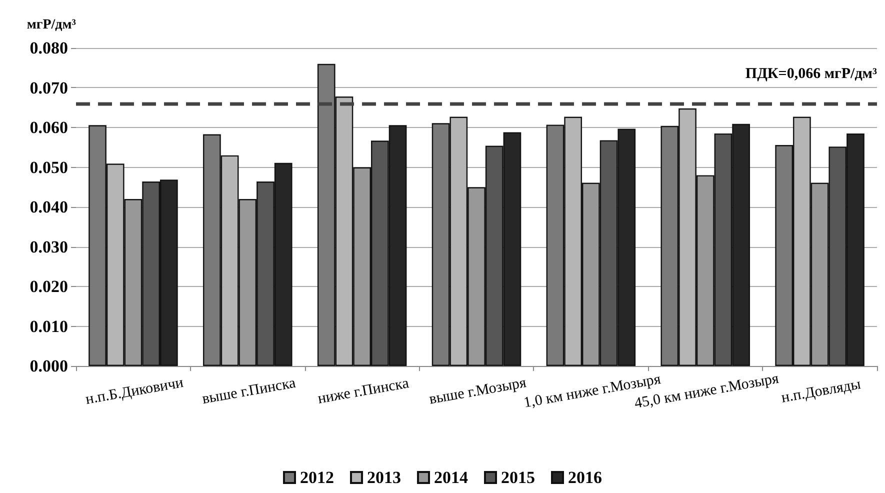 The height and width of the screenshot is (493, 885). Describe the element at coordinates (317, 477) in the screenshot. I see `legend-label: 2012` at that location.